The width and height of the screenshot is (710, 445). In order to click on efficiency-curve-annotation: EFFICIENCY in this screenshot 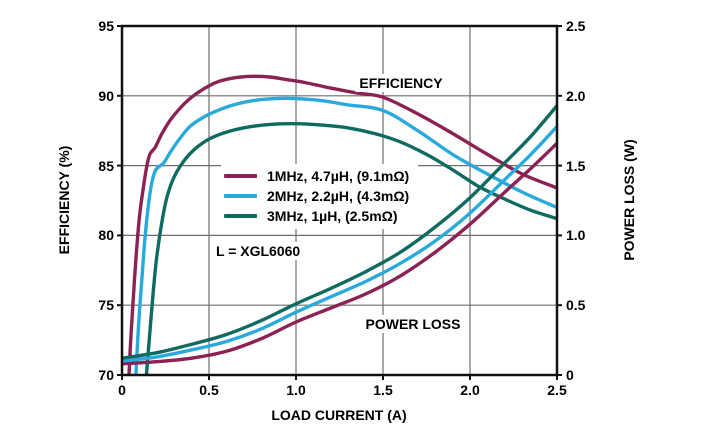, I will do `click(401, 83)`.